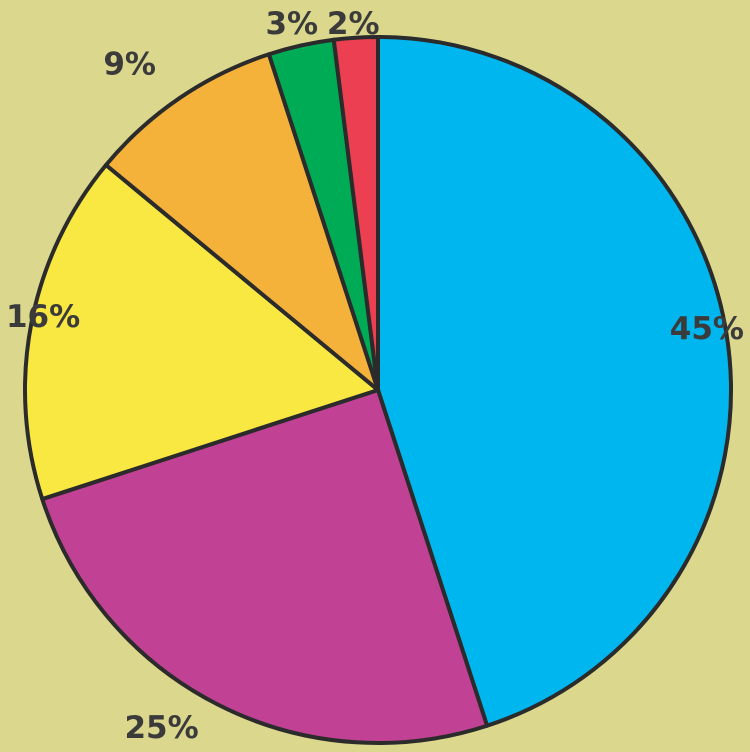 The height and width of the screenshot is (752, 750). What do you see at coordinates (353, 24) in the screenshot?
I see `pie-label-2: 2%` at bounding box center [353, 24].